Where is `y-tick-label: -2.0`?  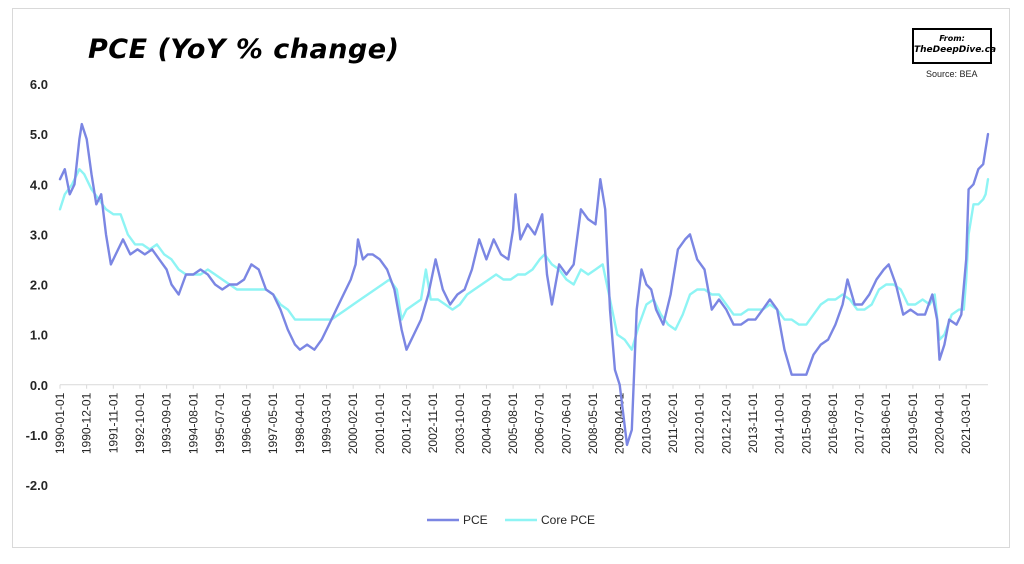 y-tick-label: -2.0 is located at coordinates (37, 485).